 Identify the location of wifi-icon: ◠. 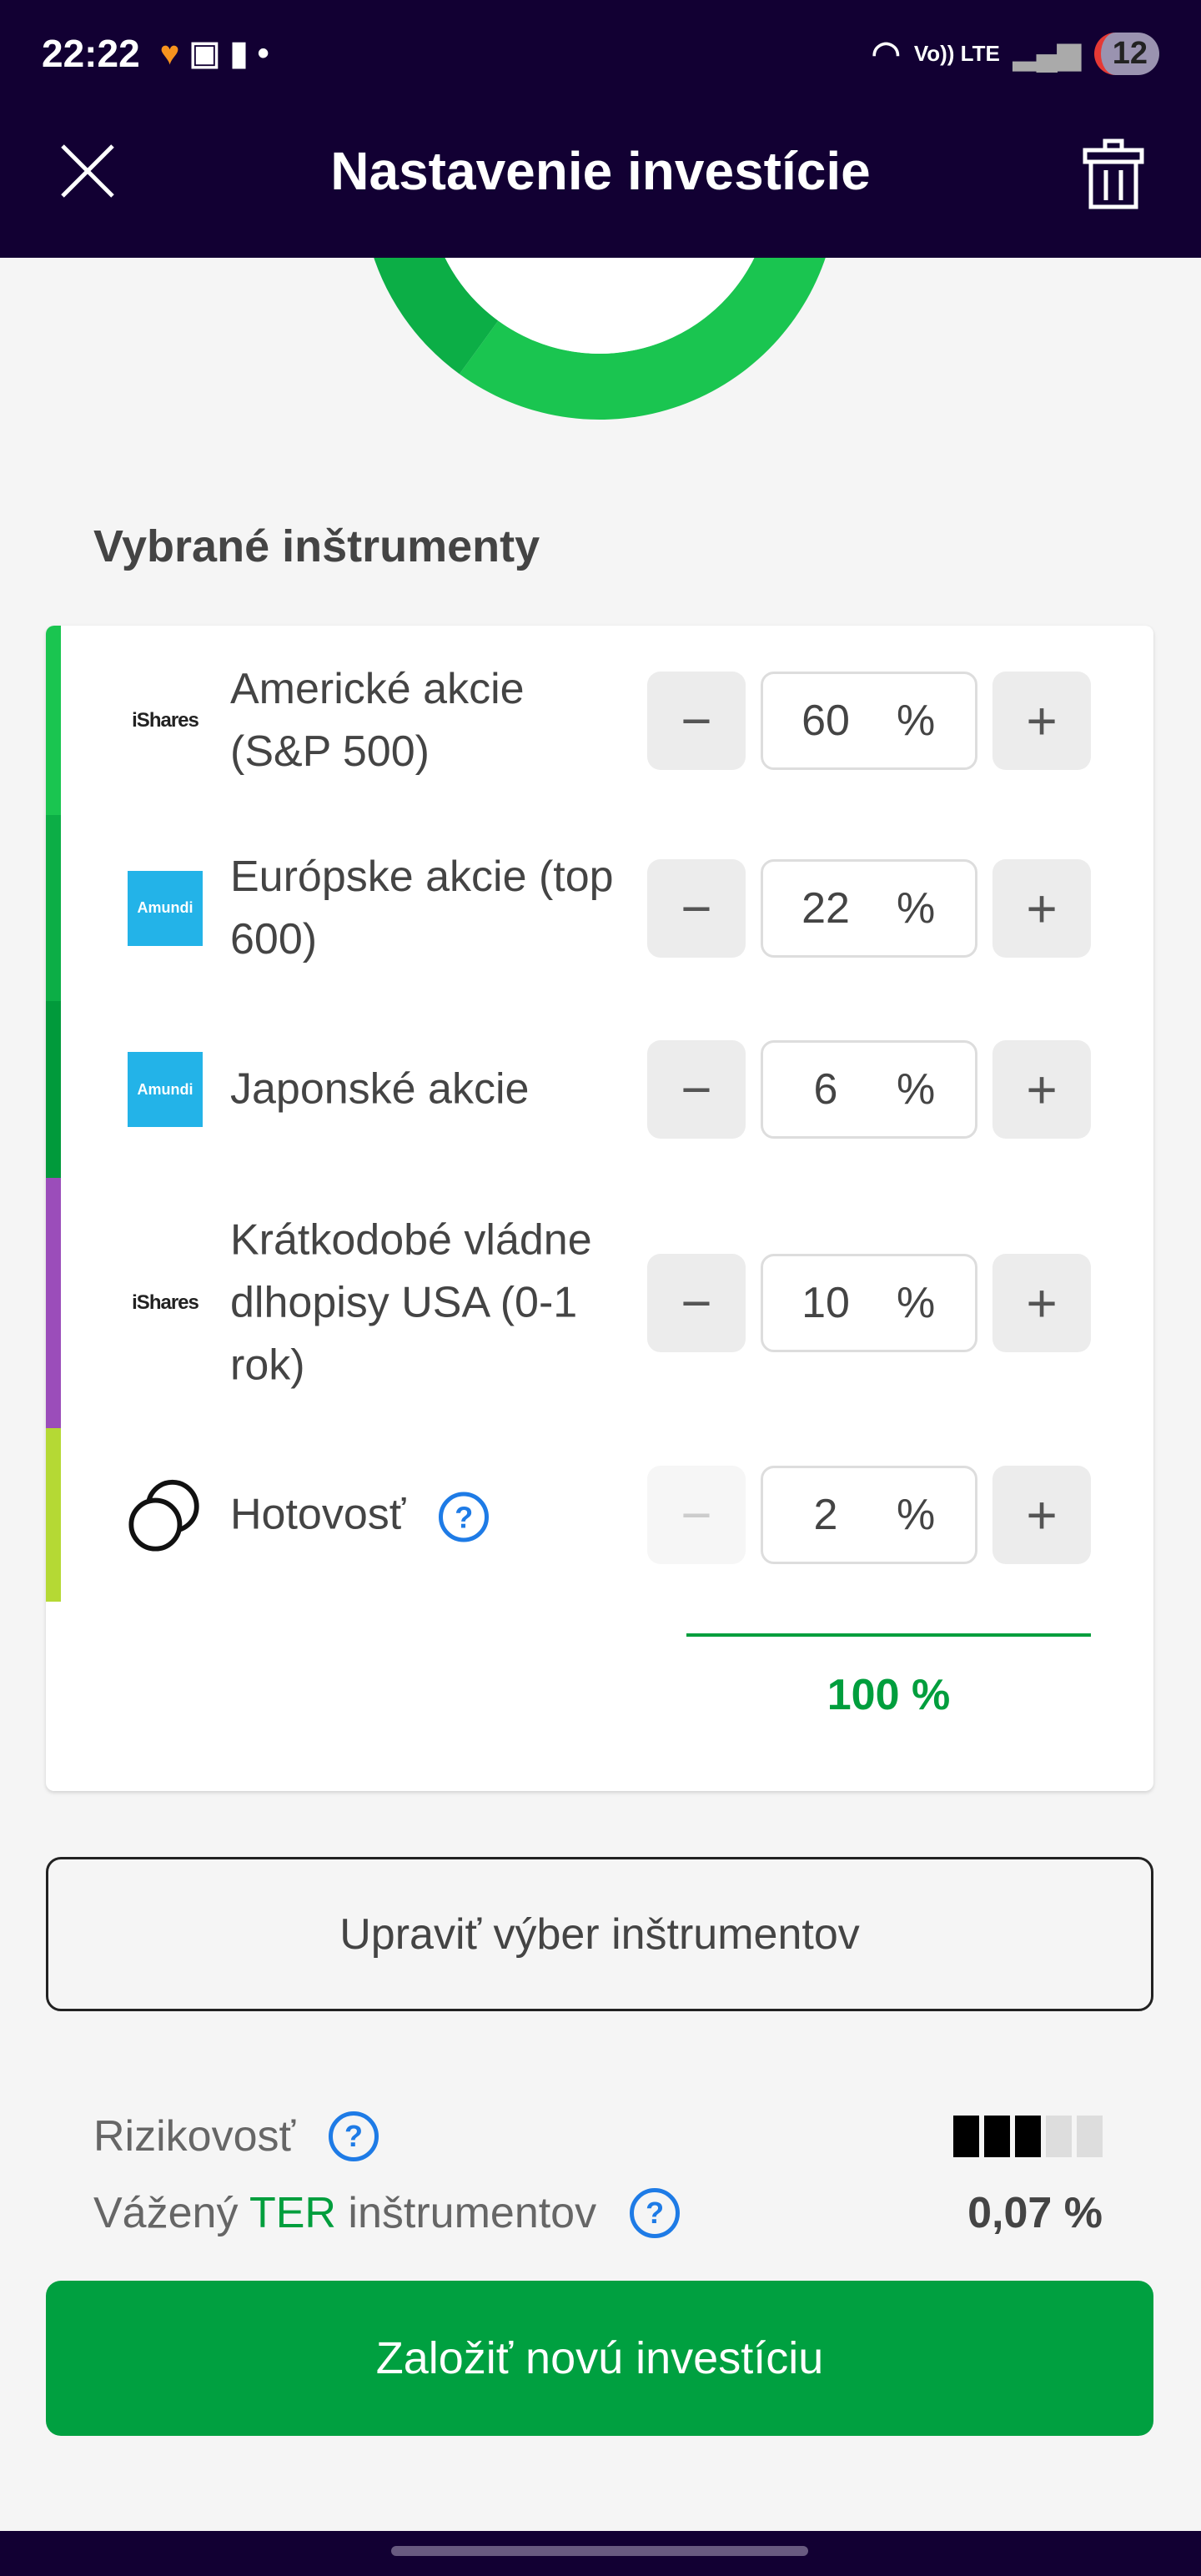
(886, 53).